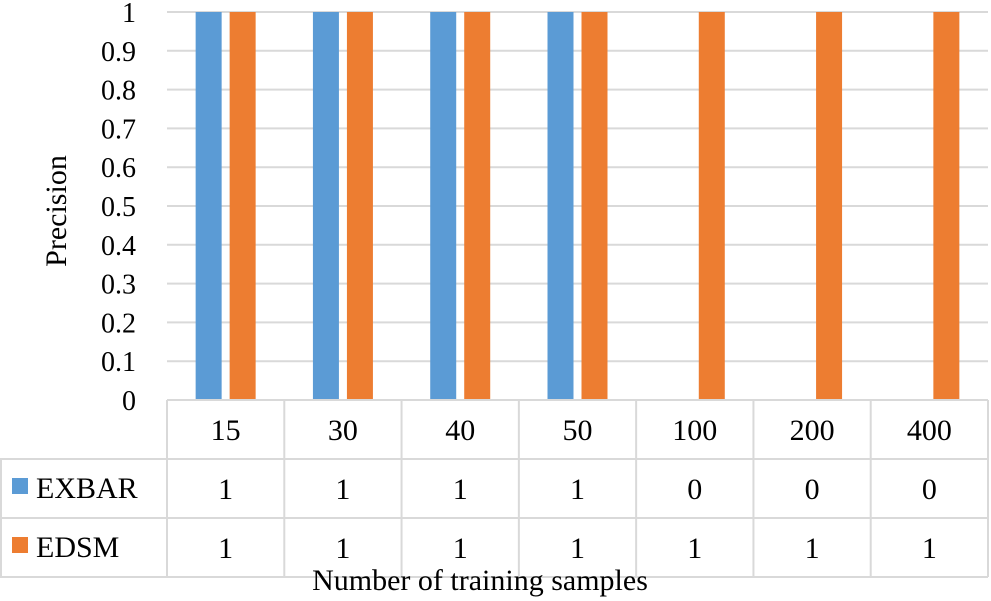 The height and width of the screenshot is (601, 991). I want to click on x-tick-label: 15, so click(226, 430).